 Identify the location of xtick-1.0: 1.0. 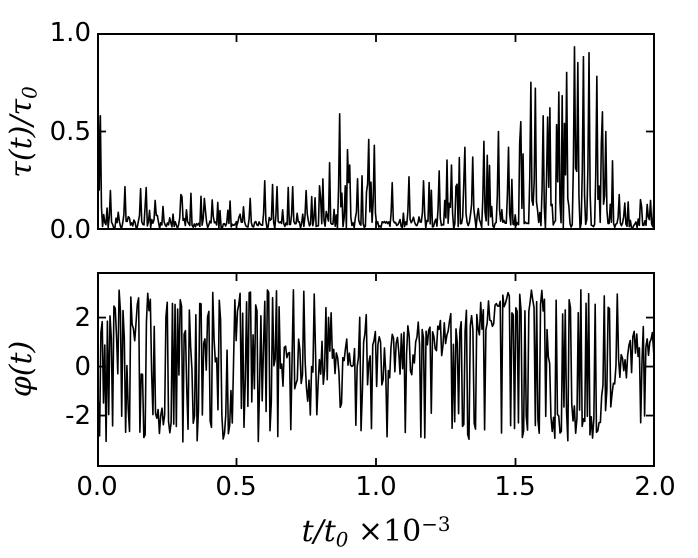
(376, 487).